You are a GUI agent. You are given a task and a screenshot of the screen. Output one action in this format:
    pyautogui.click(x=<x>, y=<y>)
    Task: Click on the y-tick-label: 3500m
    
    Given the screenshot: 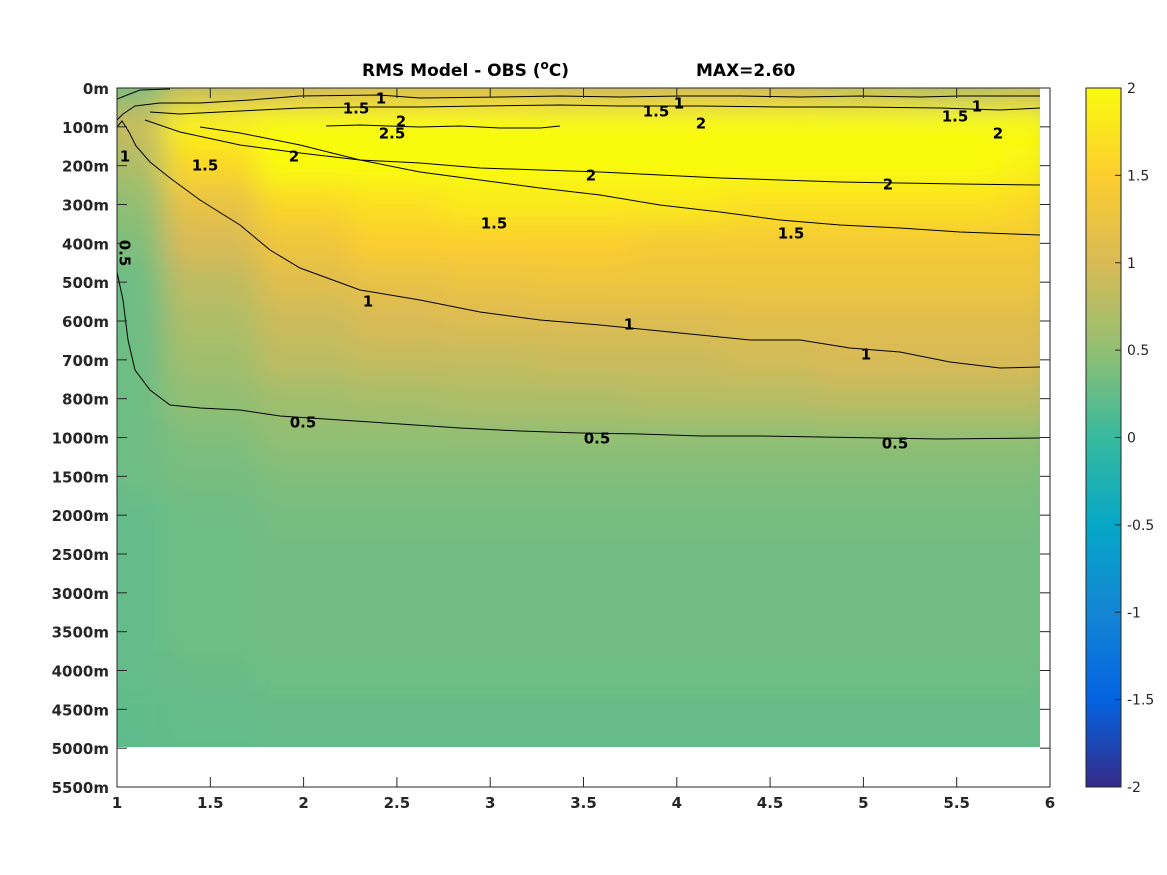 What is the action you would take?
    pyautogui.click(x=80, y=633)
    